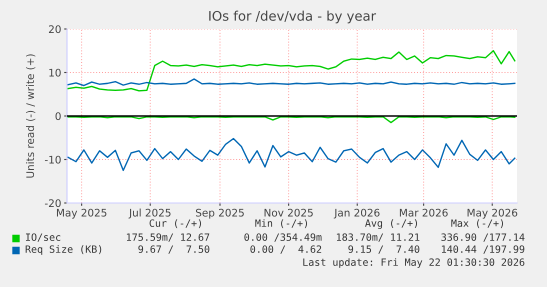  What do you see at coordinates (168, 237) in the screenshot?
I see `text: 175.59m/ 12.67` at bounding box center [168, 237].